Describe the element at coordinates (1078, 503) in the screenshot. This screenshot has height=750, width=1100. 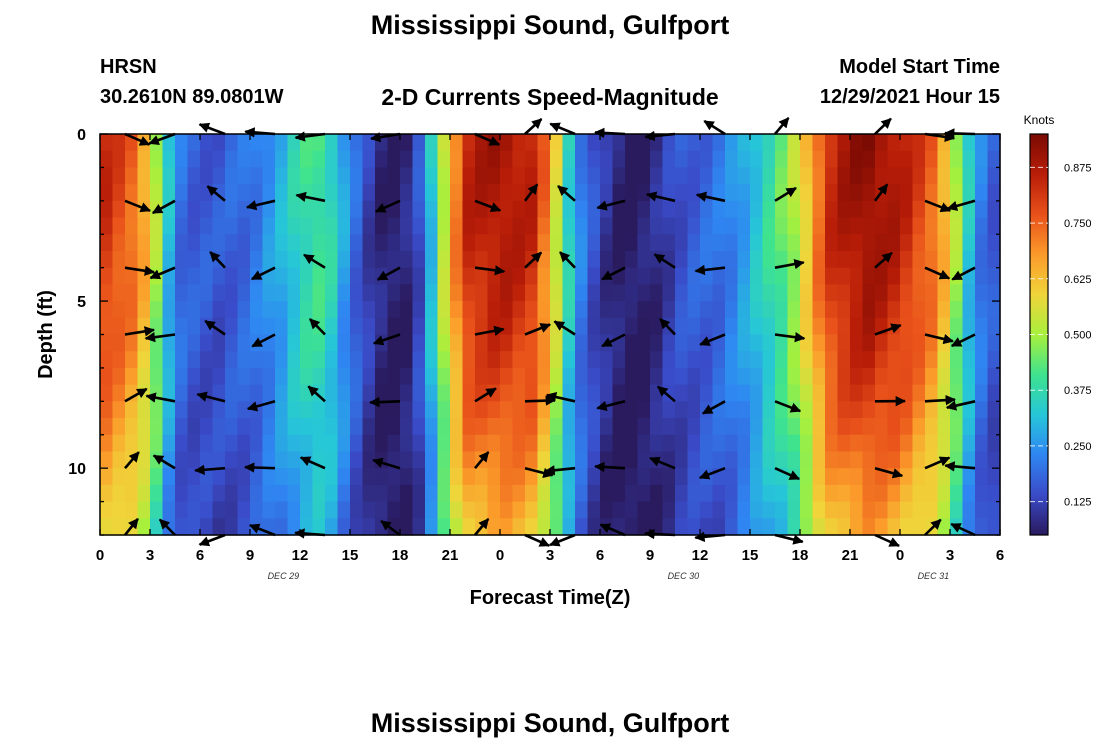
I see `colorbar-tick-label: 0.125` at that location.